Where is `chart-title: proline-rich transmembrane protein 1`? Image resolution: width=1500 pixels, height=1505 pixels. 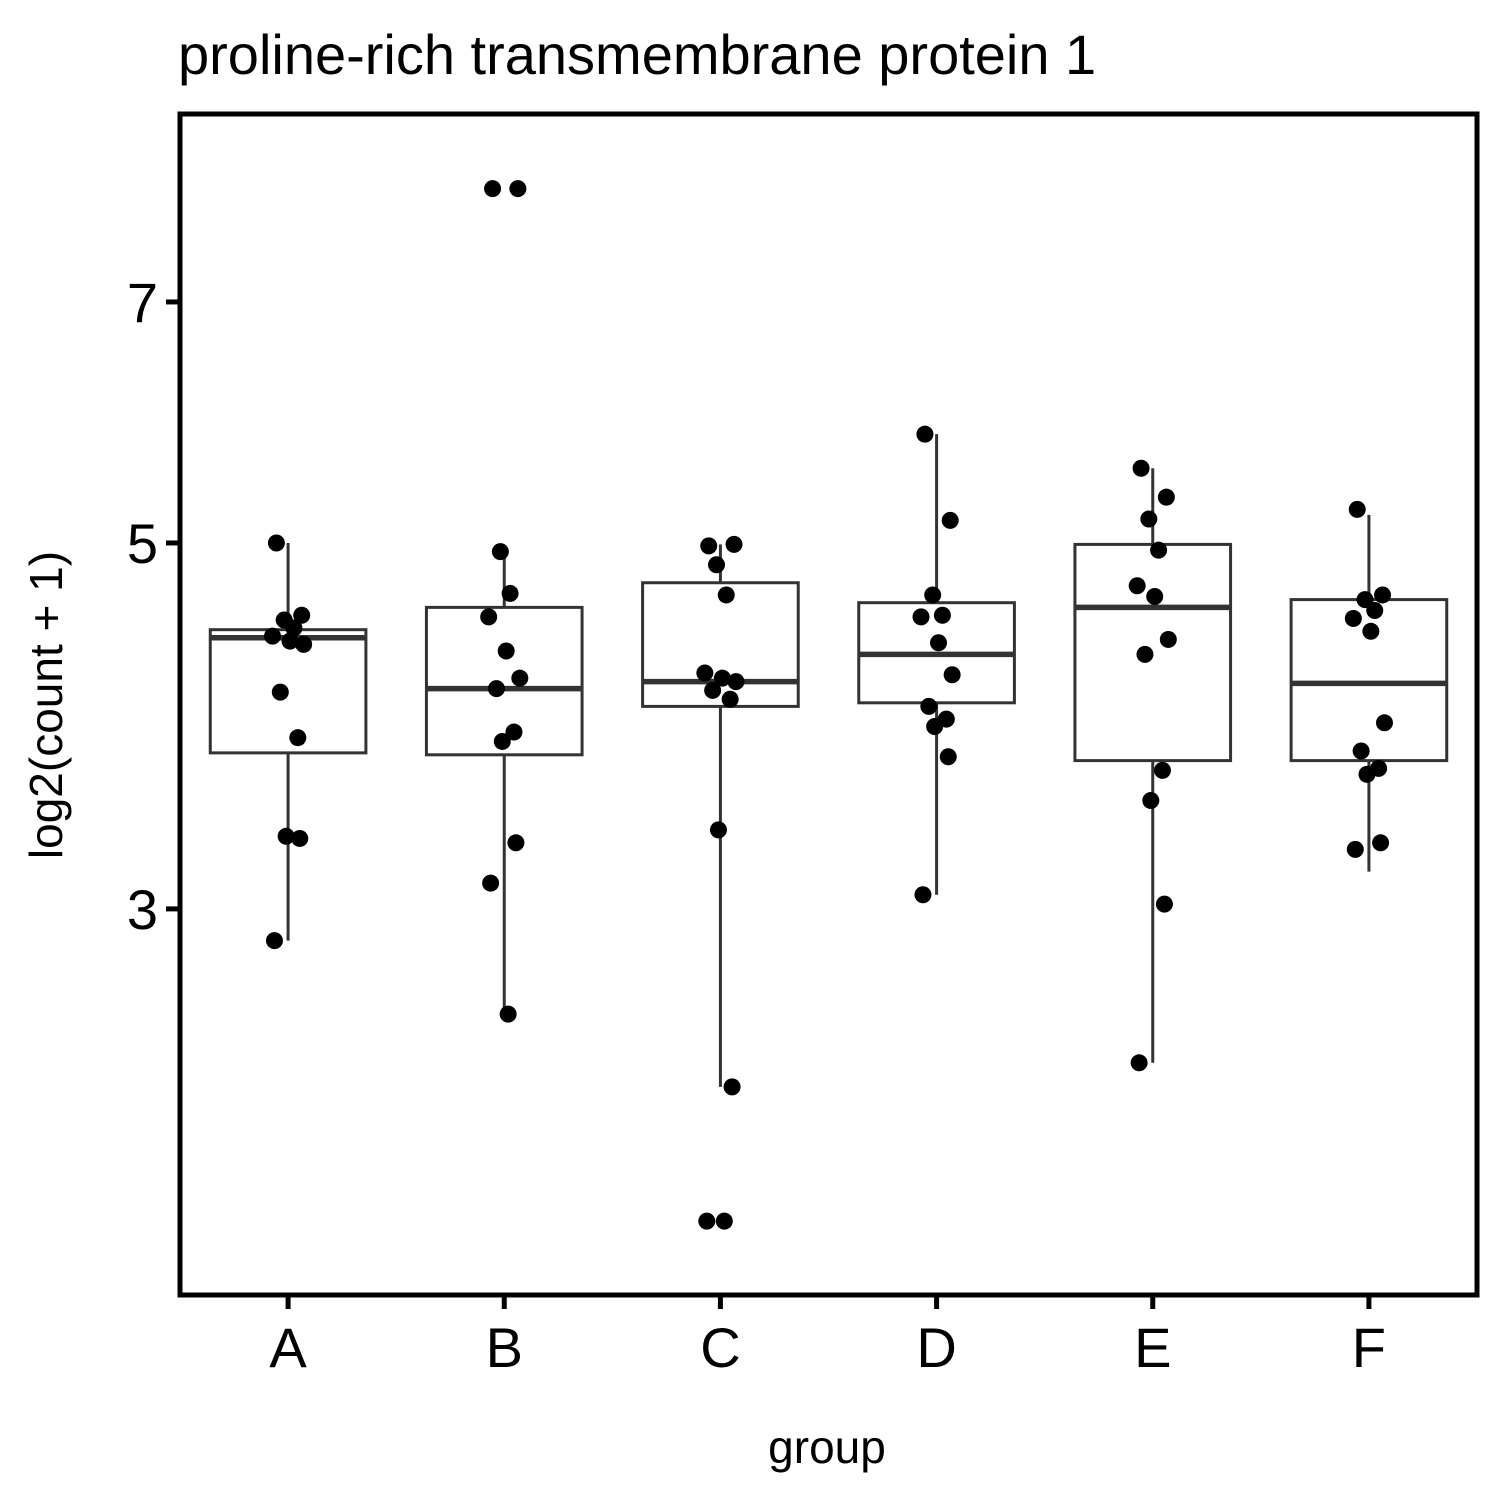
chart-title: proline-rich transmembrane protein 1 is located at coordinates (637, 54).